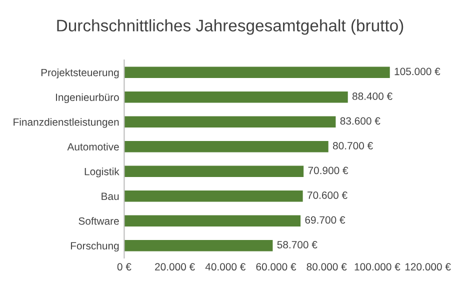  What do you see at coordinates (297, 244) in the screenshot?
I see `data-label: 58.700 €` at bounding box center [297, 244].